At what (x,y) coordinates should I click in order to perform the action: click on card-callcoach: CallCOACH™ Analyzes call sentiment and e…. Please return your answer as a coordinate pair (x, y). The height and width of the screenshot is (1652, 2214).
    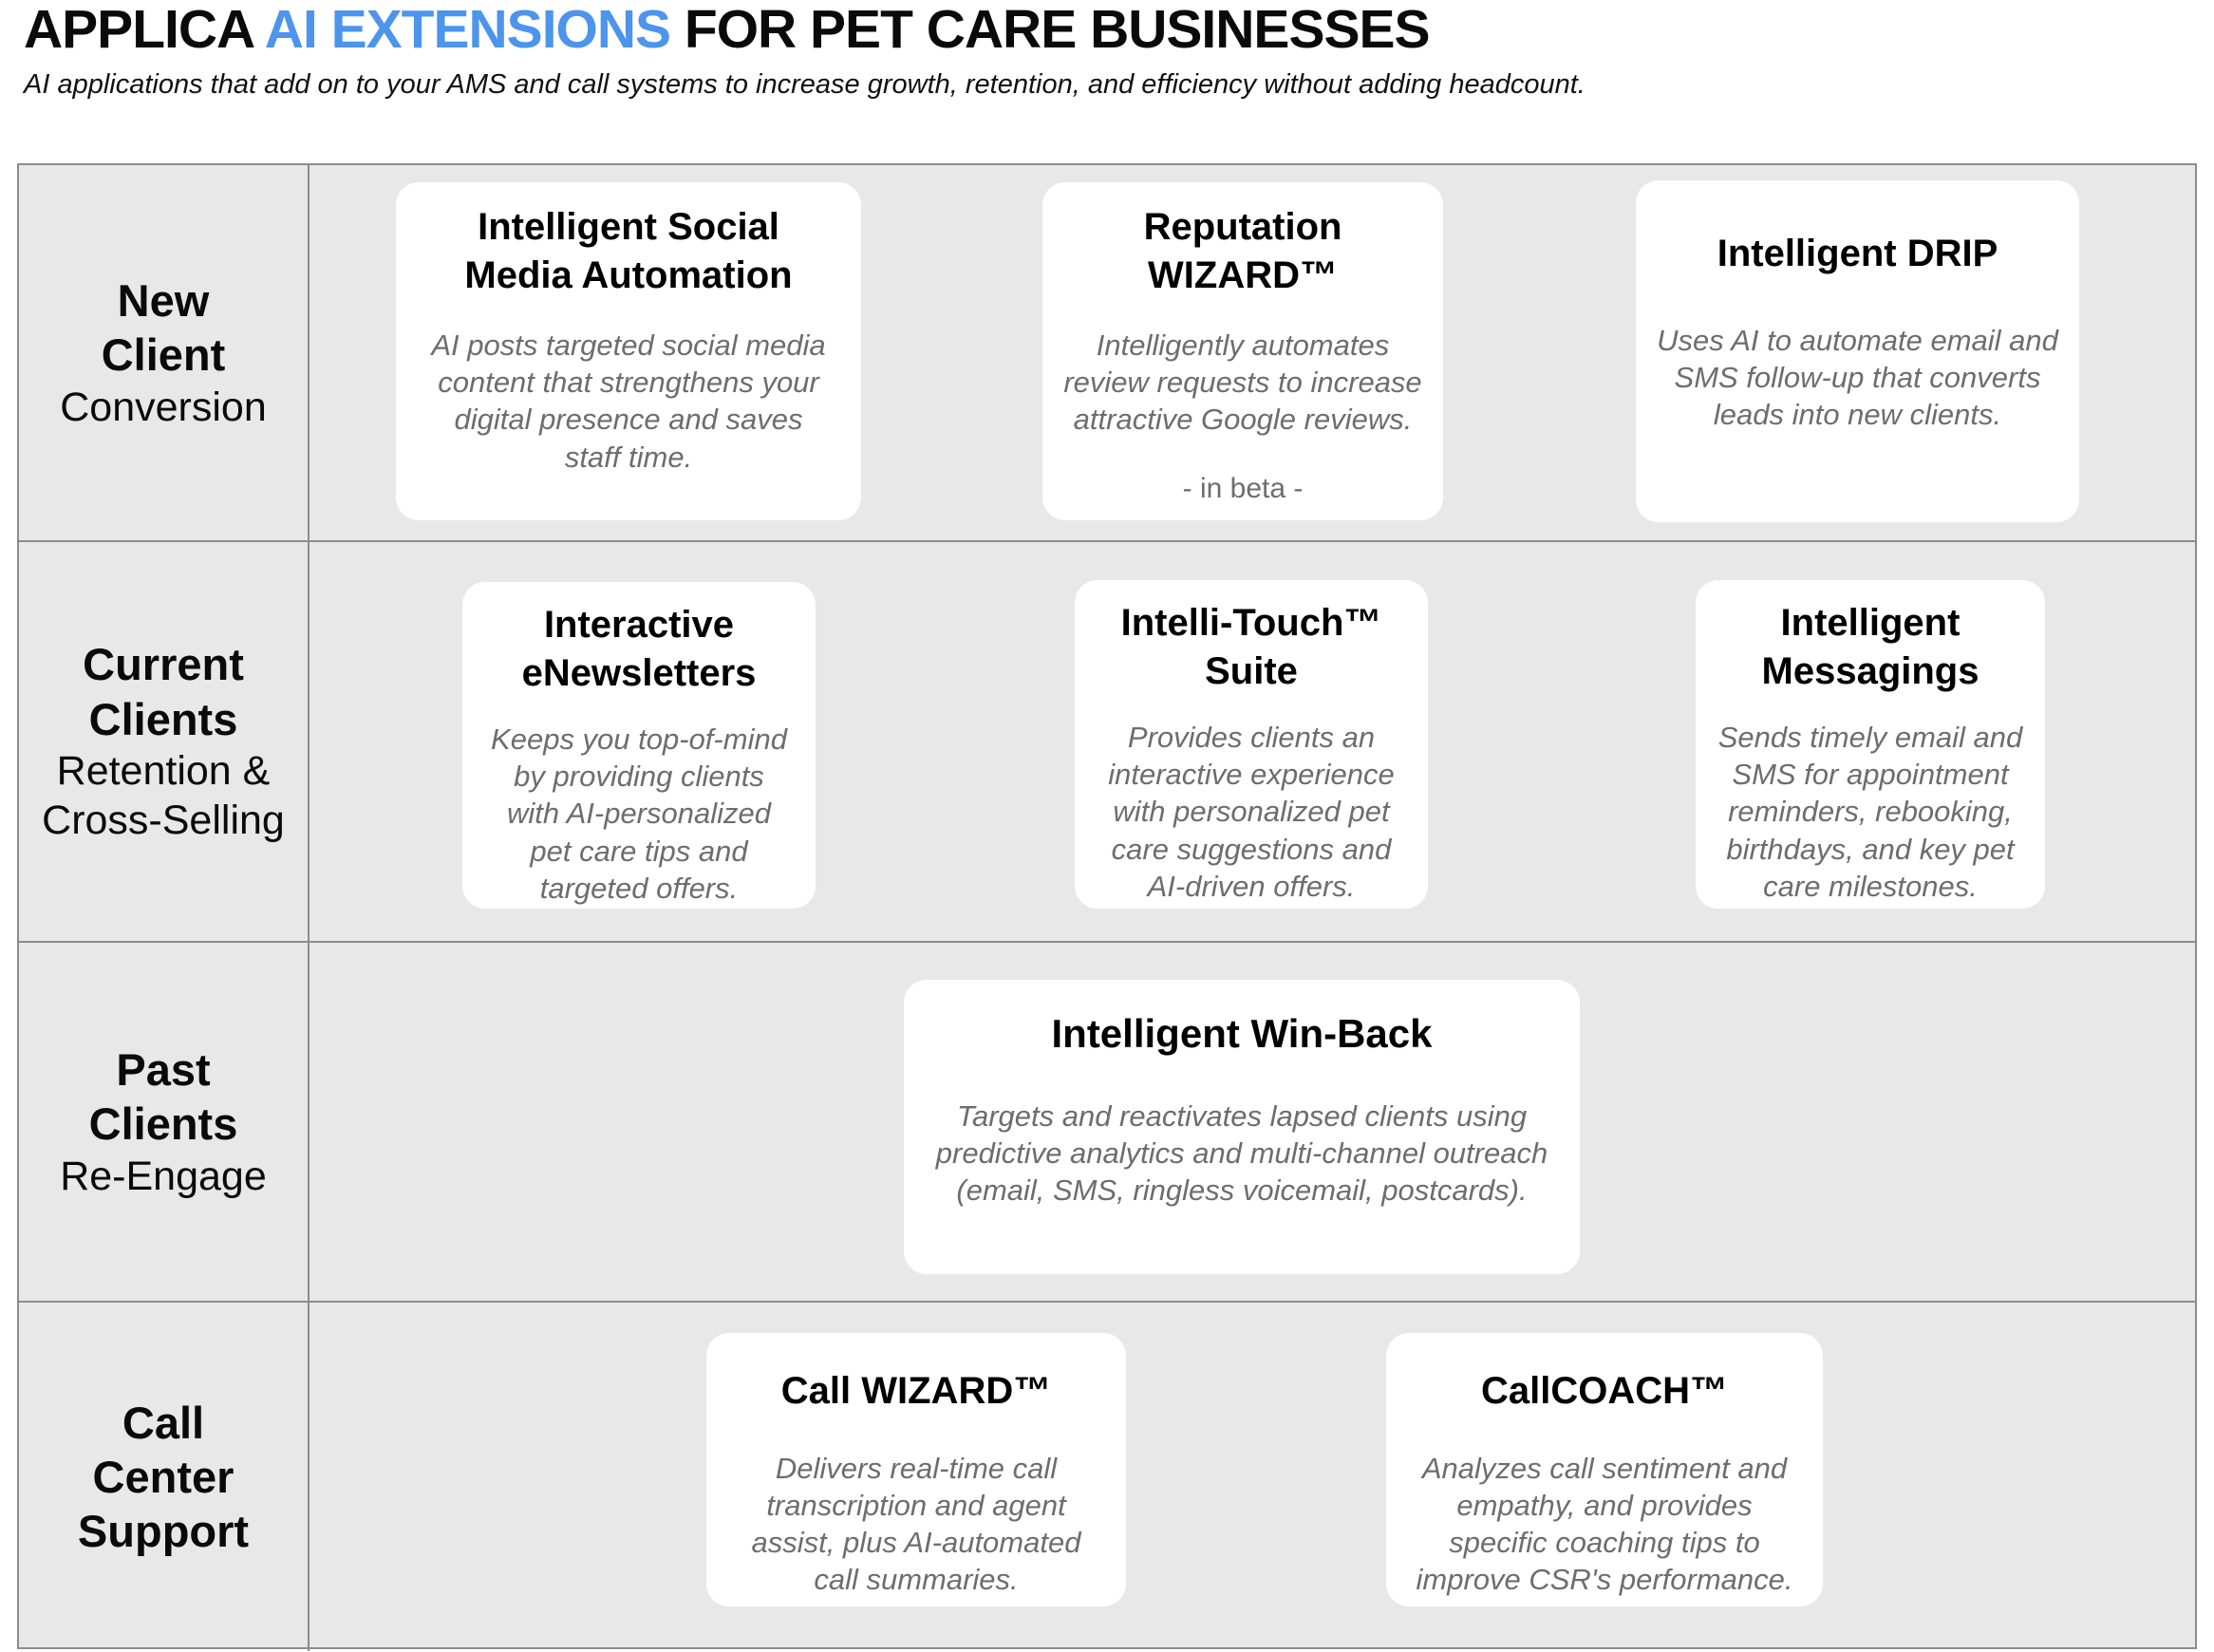
    Looking at the image, I should click on (1604, 1469).